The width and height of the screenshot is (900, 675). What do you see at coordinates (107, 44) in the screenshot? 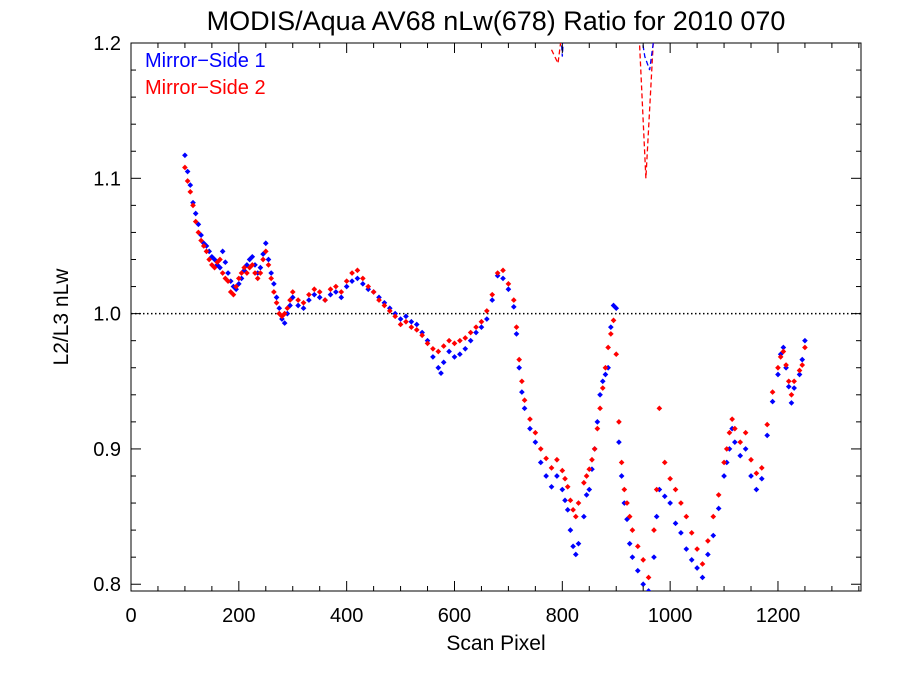
I see `y-tick-label: 1.2` at bounding box center [107, 44].